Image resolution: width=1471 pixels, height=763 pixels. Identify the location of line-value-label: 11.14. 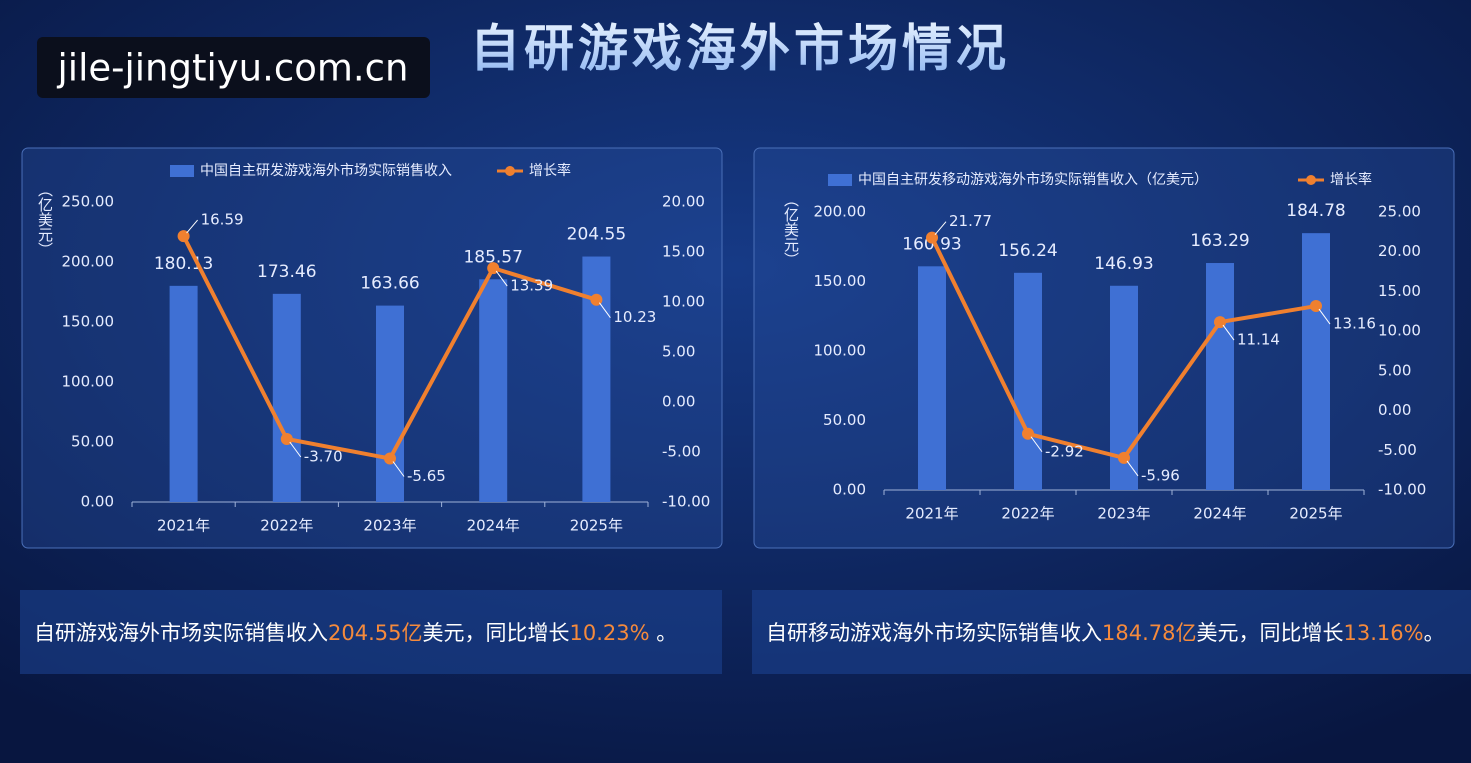
(1258, 340).